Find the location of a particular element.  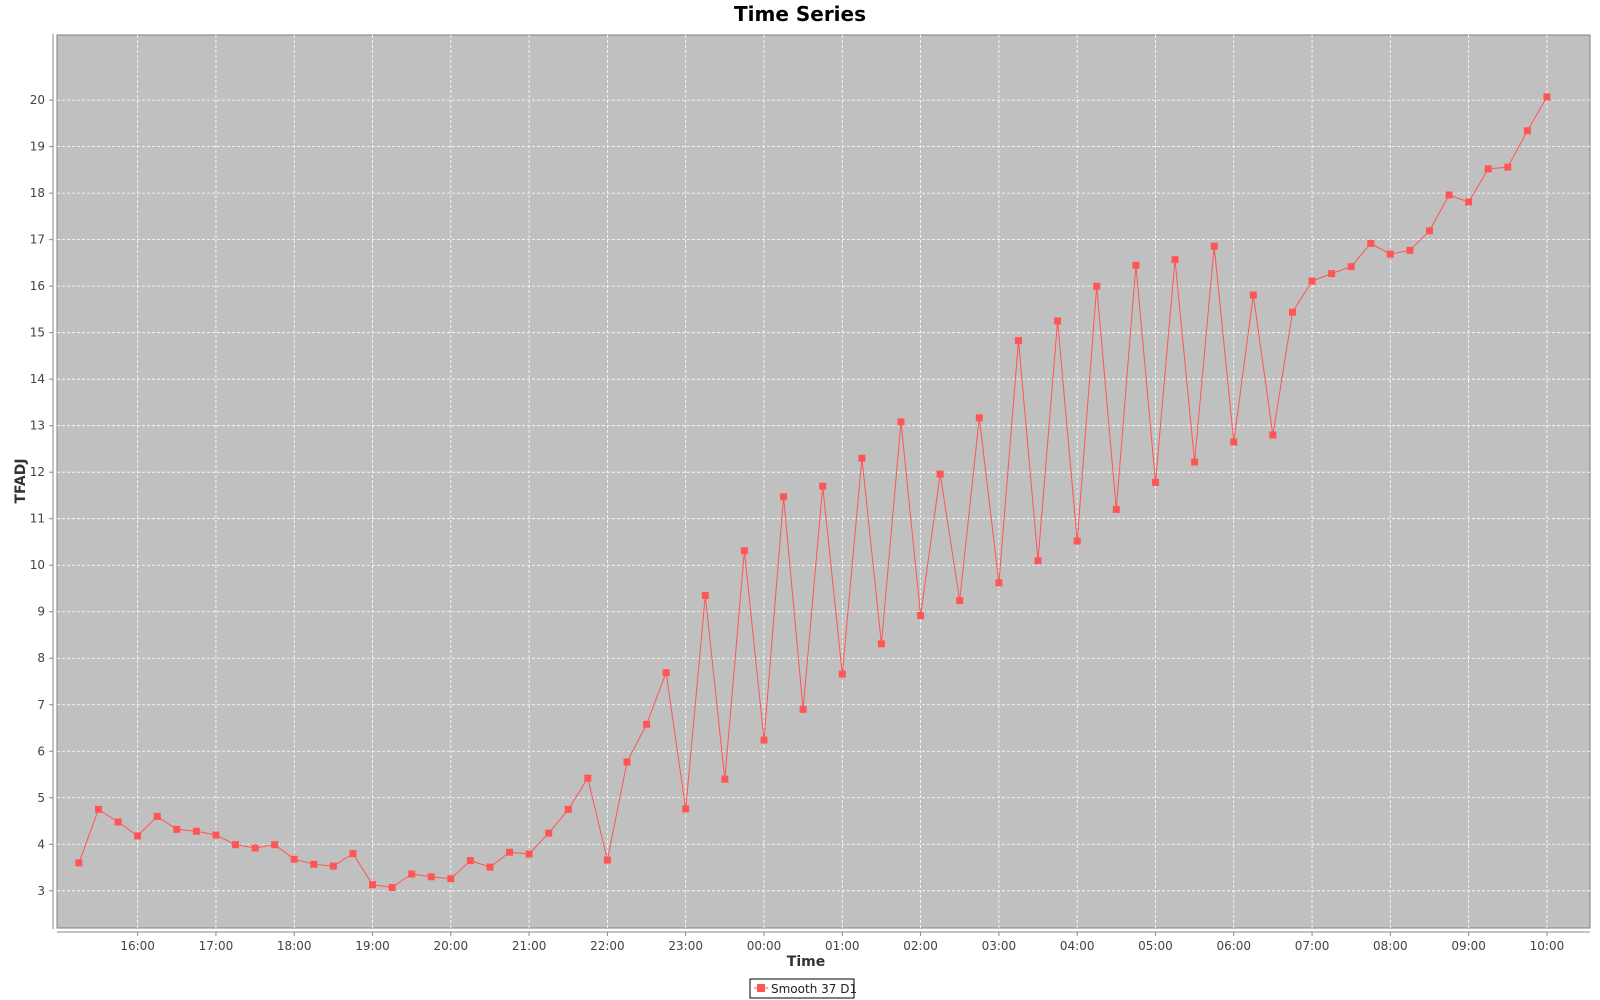

x-tick-label: 09:00 is located at coordinates (1468, 946).